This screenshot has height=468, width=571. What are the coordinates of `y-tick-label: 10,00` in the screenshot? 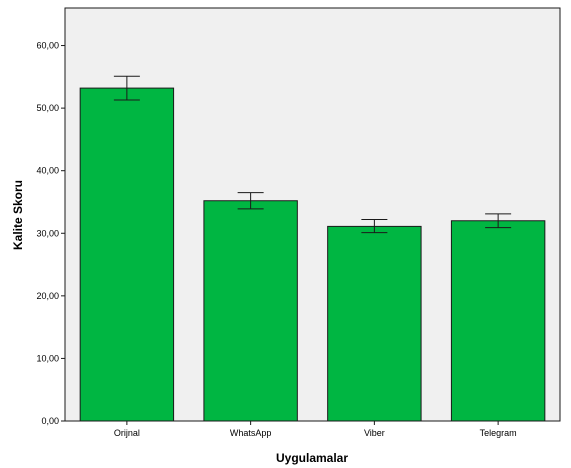 It's located at (47, 358).